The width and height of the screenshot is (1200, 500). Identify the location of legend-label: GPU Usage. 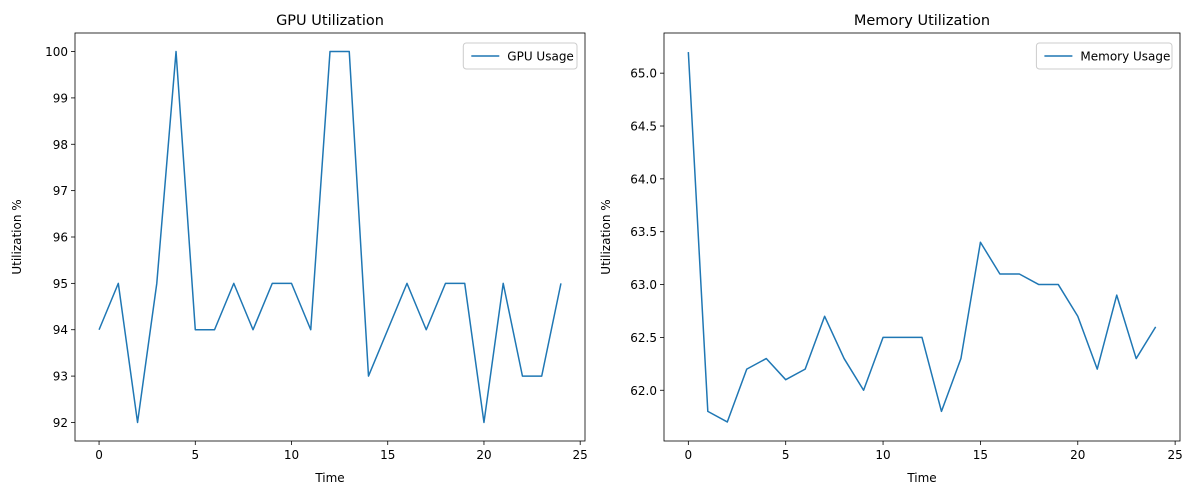
(540, 57).